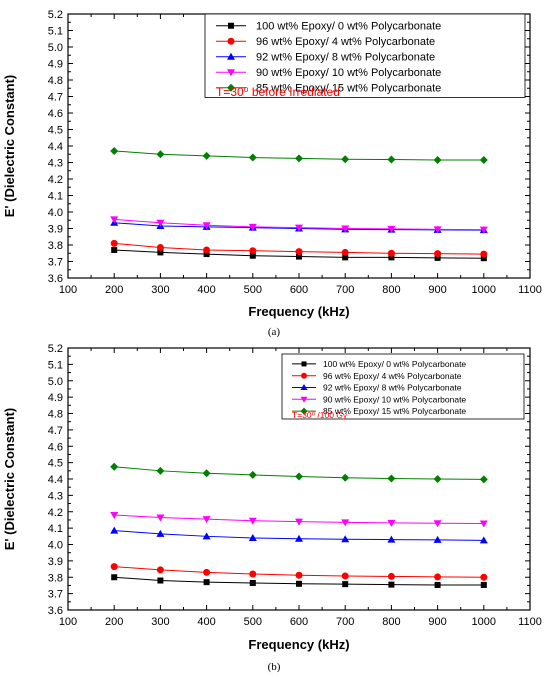 The width and height of the screenshot is (550, 677). Describe the element at coordinates (55, 230) in the screenshot. I see `y-tick-label: 3.9` at that location.